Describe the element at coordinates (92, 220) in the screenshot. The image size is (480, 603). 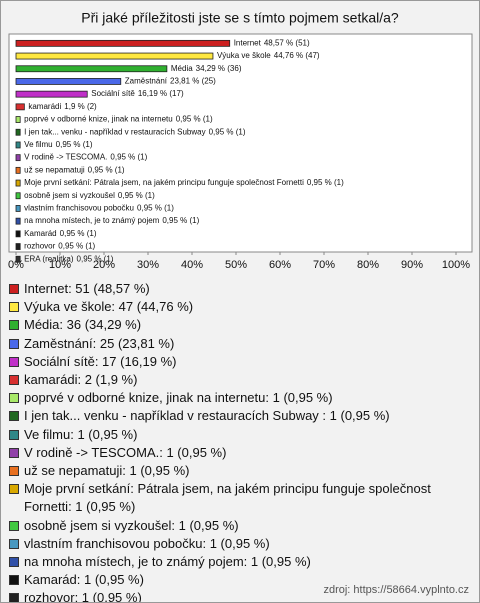
I see `category-label: na mnoha místech, je to známý pojem` at that location.